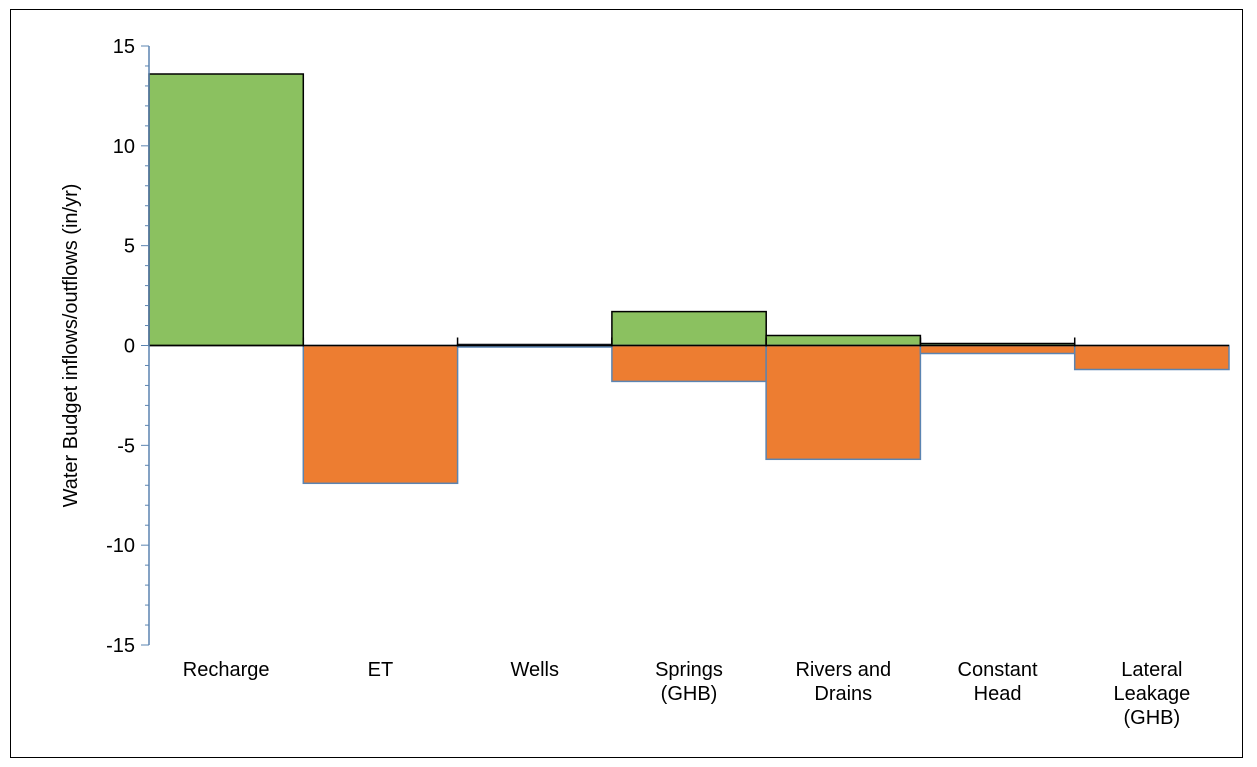 Image resolution: width=1257 pixels, height=767 pixels. Describe the element at coordinates (120, 646) in the screenshot. I see `y-tick-label--15: -15` at that location.